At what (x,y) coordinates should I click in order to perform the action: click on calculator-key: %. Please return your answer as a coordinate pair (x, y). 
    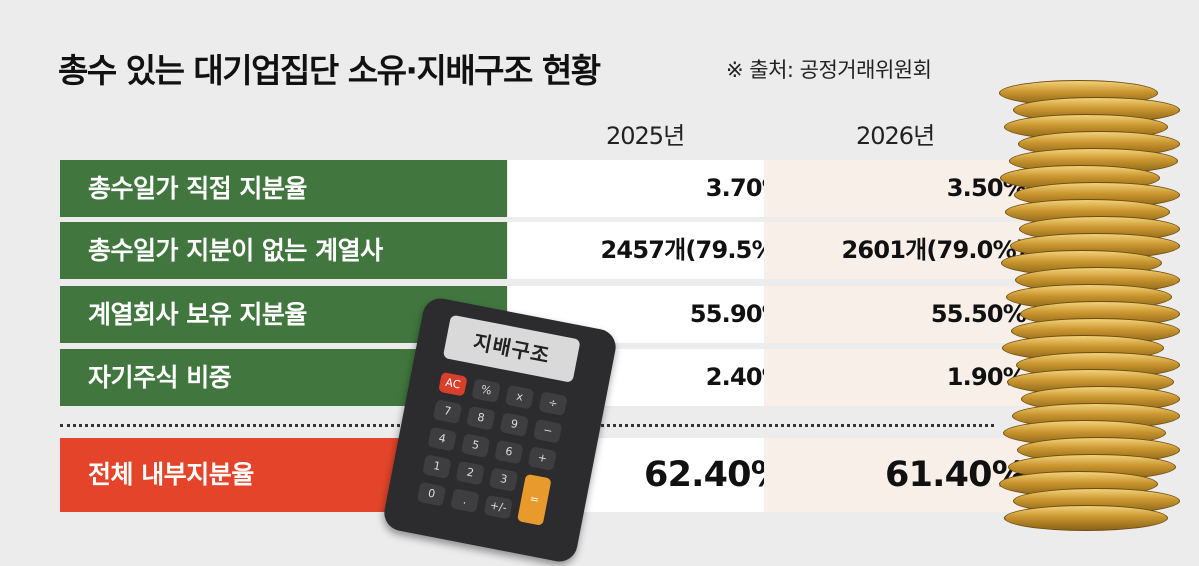
    Looking at the image, I should click on (486, 390).